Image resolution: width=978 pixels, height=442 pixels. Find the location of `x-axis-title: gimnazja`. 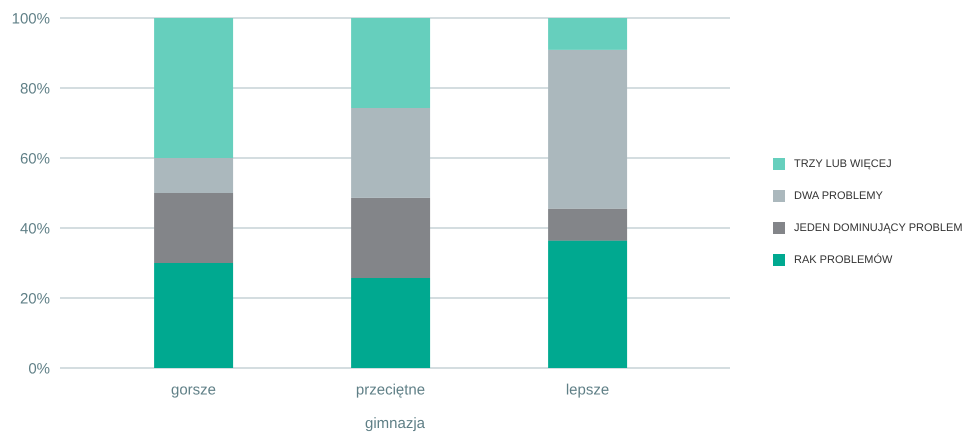

x-axis-title: gimnazja is located at coordinates (395, 423).